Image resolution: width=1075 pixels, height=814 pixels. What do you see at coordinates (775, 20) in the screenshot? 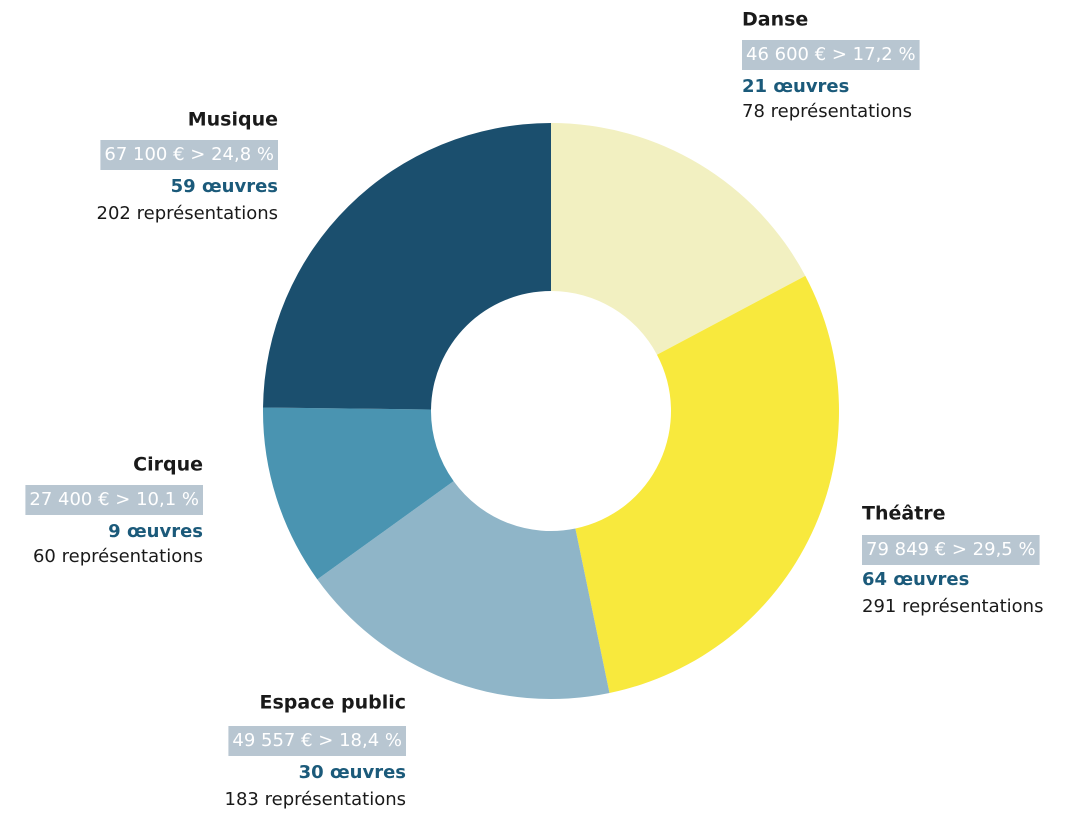
I see `category-label: Danse` at bounding box center [775, 20].